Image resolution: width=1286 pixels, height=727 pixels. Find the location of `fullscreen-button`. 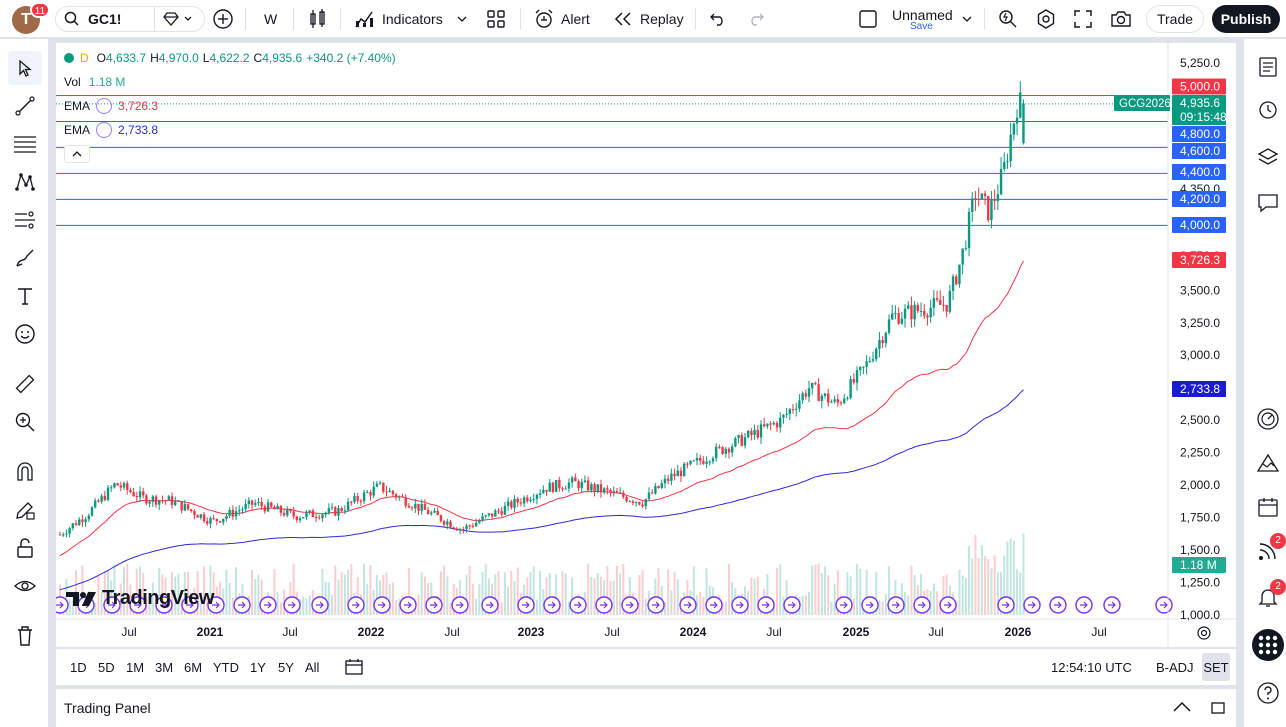

fullscreen-button is located at coordinates (1083, 19).